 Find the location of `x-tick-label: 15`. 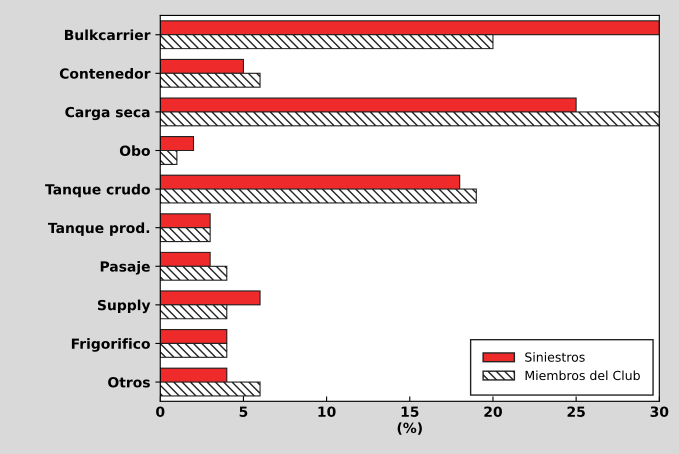

x-tick-label: 15 is located at coordinates (410, 411).